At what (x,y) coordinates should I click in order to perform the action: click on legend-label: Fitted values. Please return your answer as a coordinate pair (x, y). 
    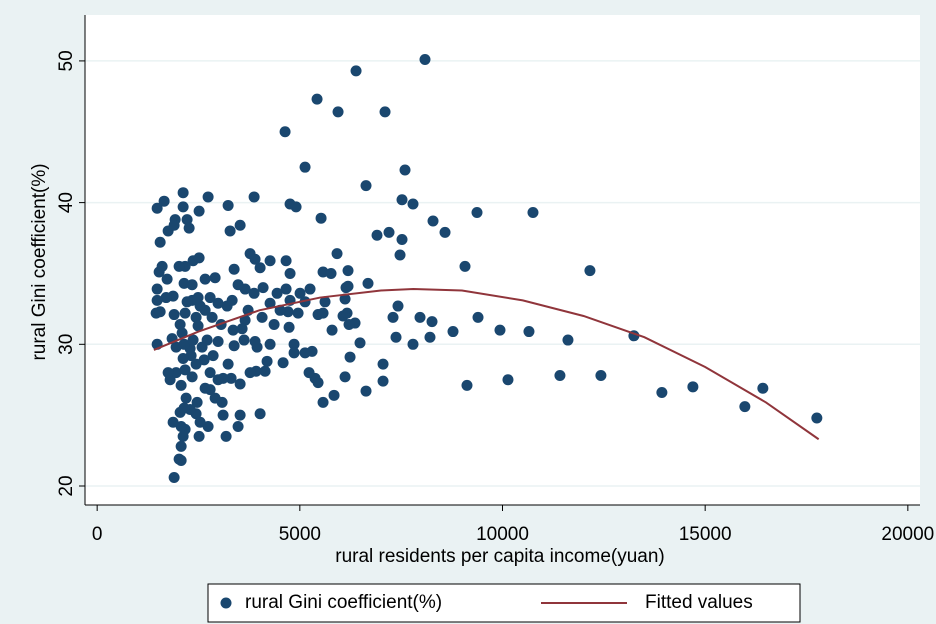
    Looking at the image, I should click on (699, 602).